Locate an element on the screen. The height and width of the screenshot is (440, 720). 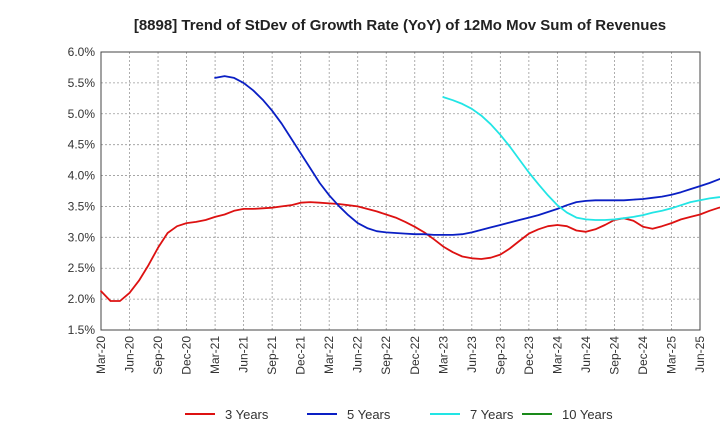
x-tick-label: Dec-24 is located at coordinates (643, 355).